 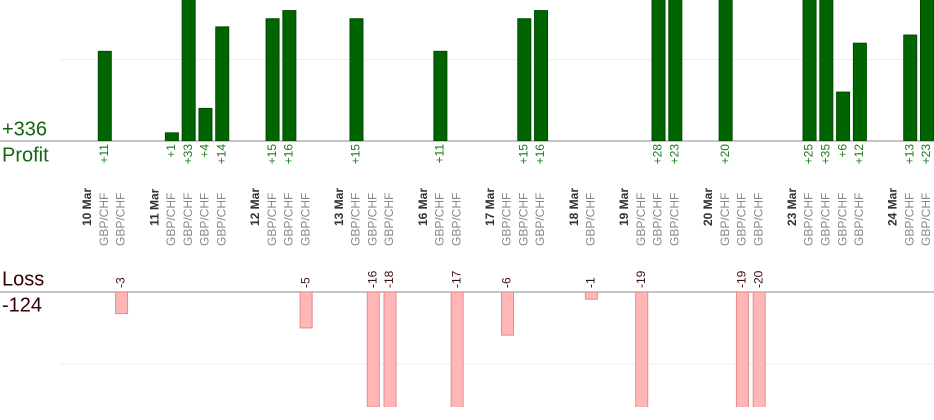 I want to click on date-label: 10 Mar, so click(x=87, y=207).